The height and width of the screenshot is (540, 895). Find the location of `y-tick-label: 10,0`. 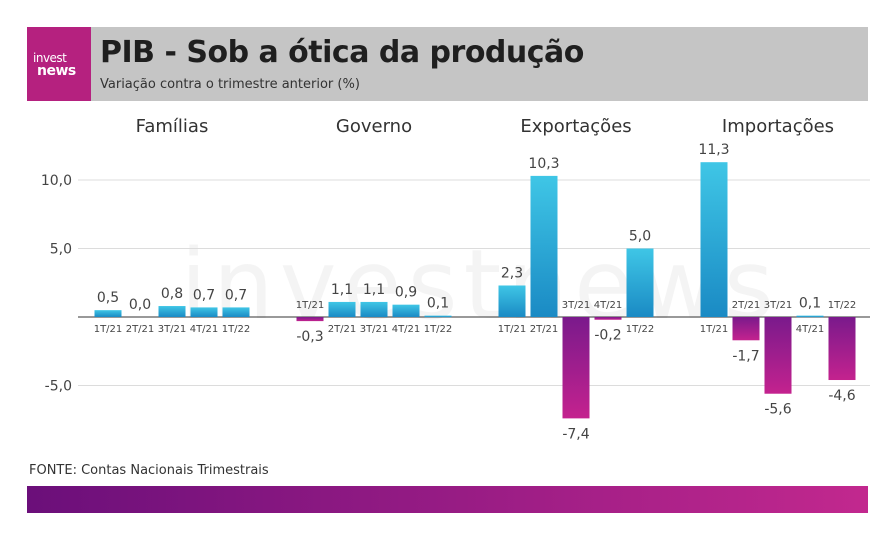

y-tick-label: 10,0 is located at coordinates (56, 181).